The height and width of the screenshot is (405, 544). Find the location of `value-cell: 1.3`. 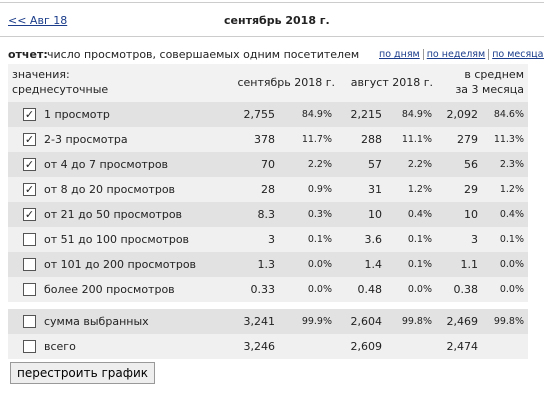

value-cell: 1.3 is located at coordinates (266, 264).